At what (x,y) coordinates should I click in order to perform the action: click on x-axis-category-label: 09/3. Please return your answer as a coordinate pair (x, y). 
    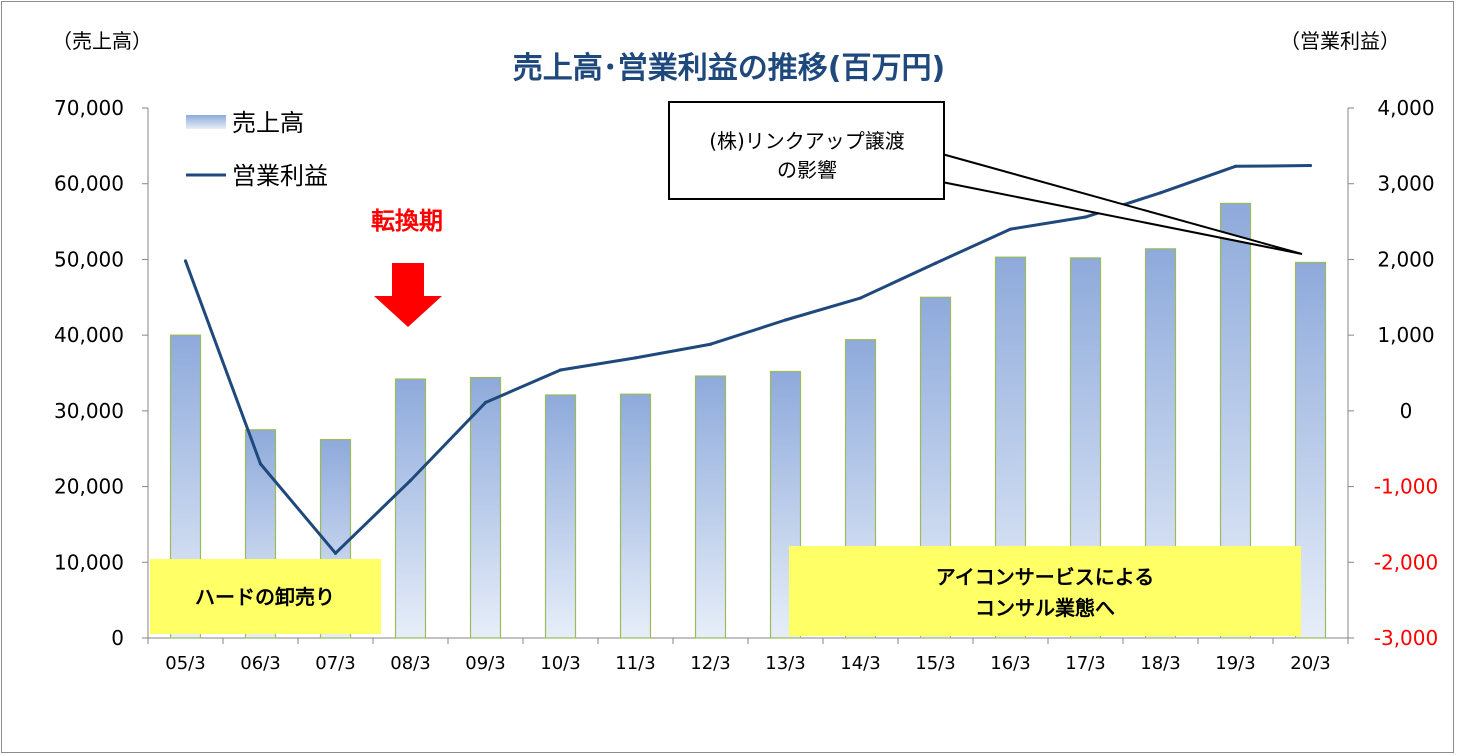
    Looking at the image, I should click on (485, 663).